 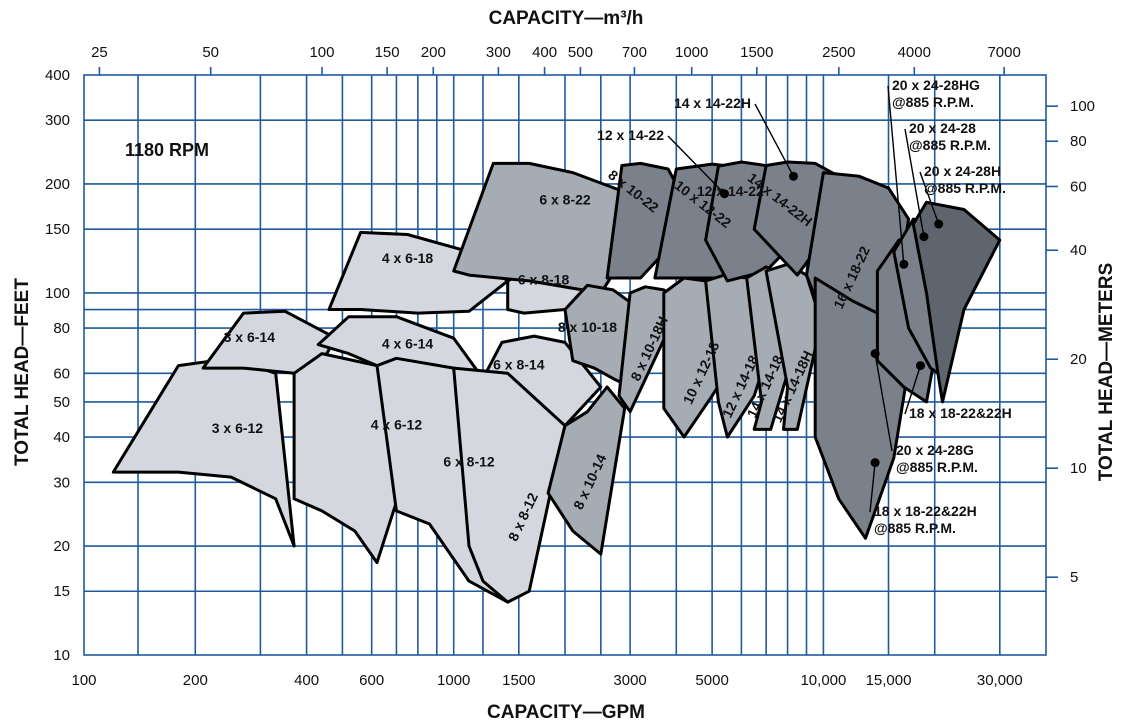 What do you see at coordinates (433, 52) in the screenshot?
I see `x-tick-label-m3h: 200` at bounding box center [433, 52].